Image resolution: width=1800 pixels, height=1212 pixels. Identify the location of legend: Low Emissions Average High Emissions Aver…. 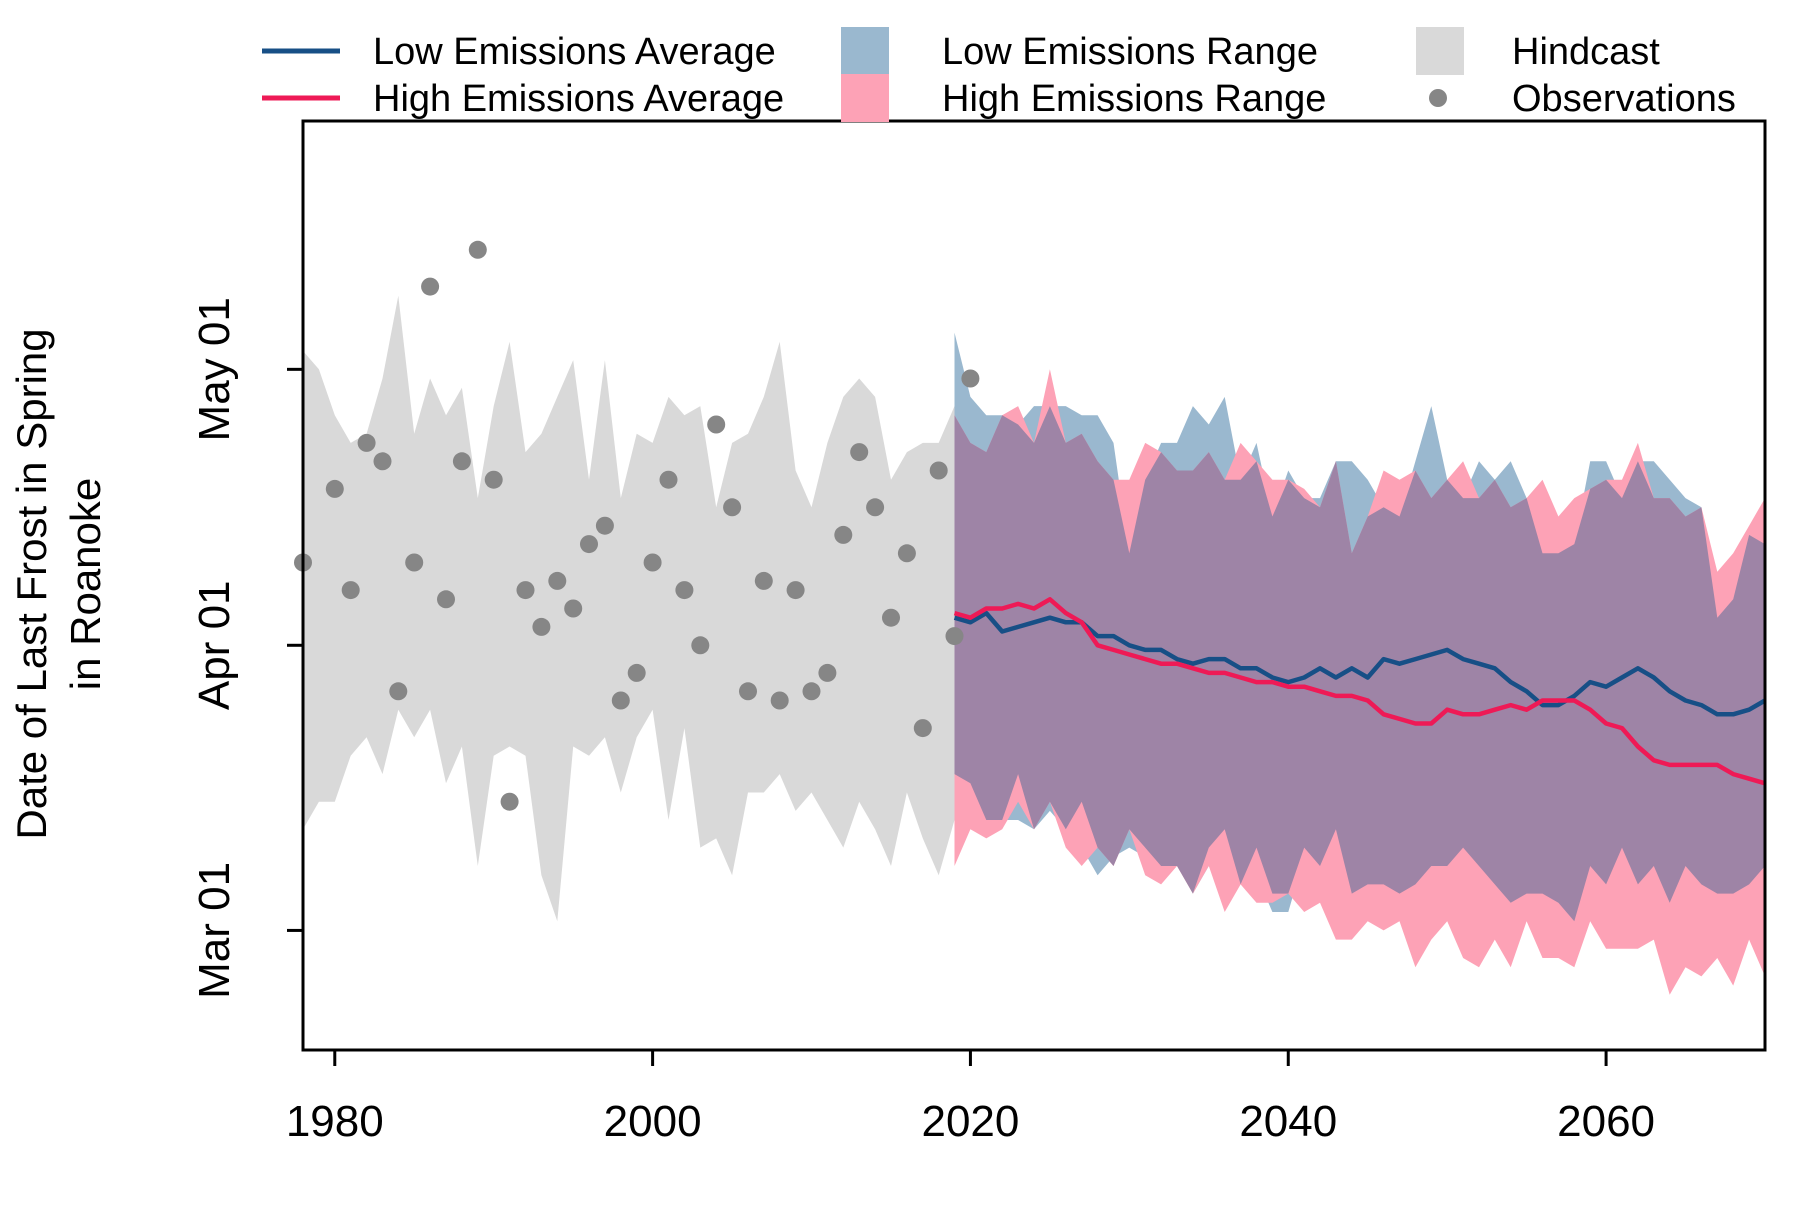
(999, 74).